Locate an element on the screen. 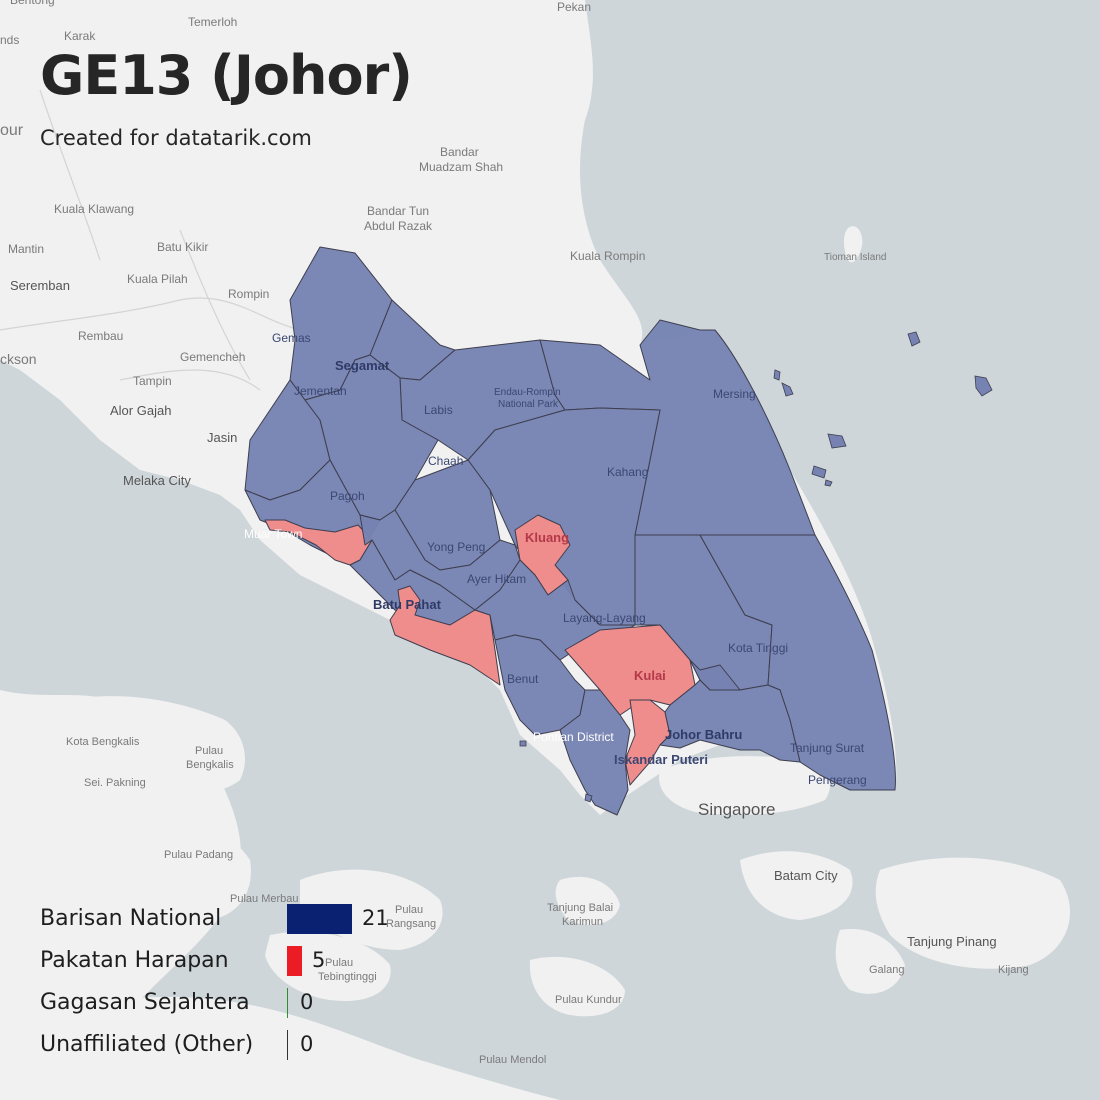 The height and width of the screenshot is (1100, 1100). label-kuala-klawang: Kuala Klawang is located at coordinates (94, 209).